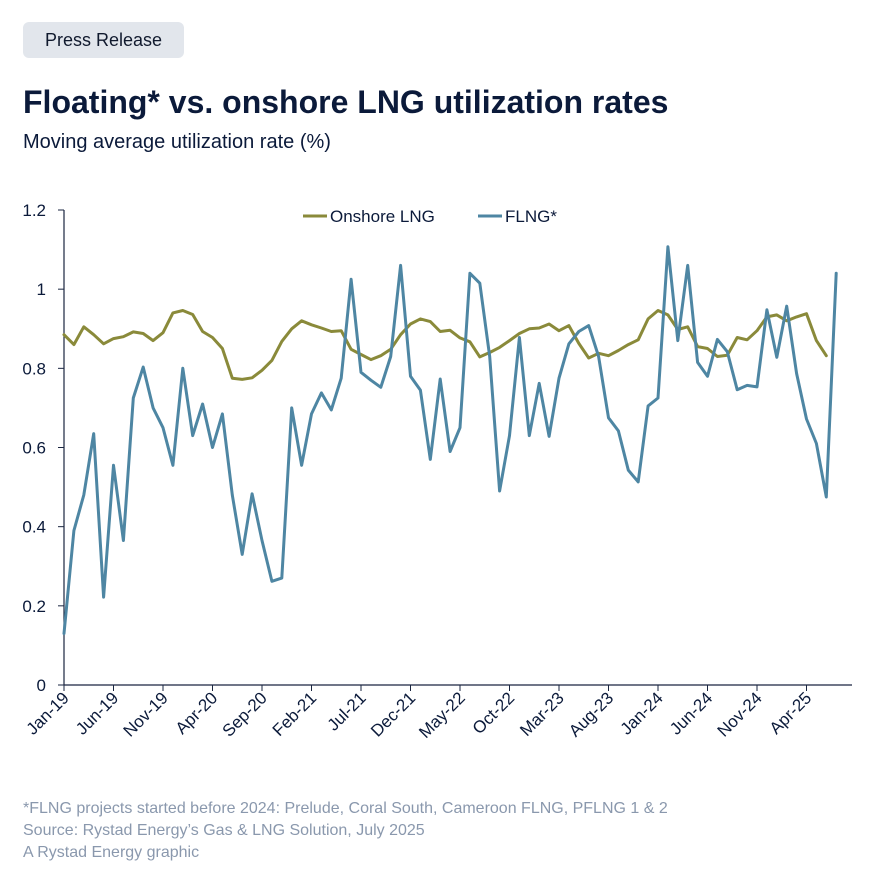 The height and width of the screenshot is (884, 885). Describe the element at coordinates (48, 713) in the screenshot. I see `x-tick-label: Jan-19` at that location.